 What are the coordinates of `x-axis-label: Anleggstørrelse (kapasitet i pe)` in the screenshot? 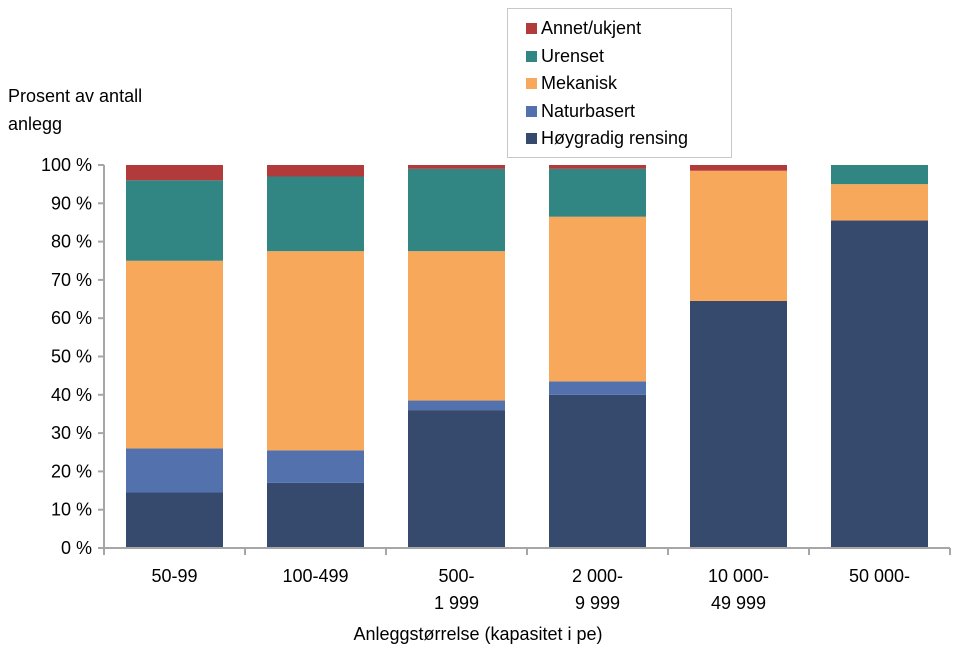 It's located at (478, 634).